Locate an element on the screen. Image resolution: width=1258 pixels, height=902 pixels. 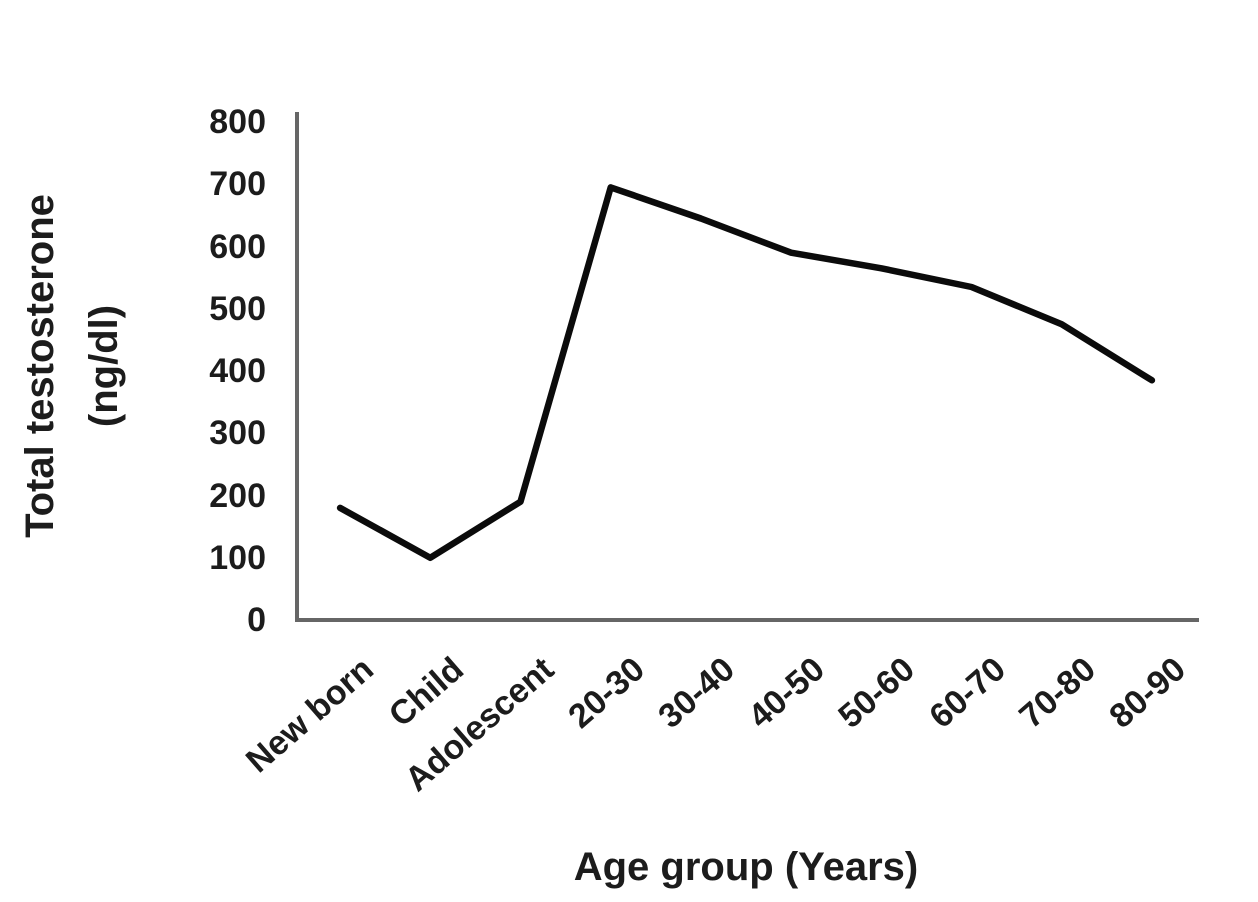
x-axis-title: Age group (Years) is located at coordinates (746, 867).